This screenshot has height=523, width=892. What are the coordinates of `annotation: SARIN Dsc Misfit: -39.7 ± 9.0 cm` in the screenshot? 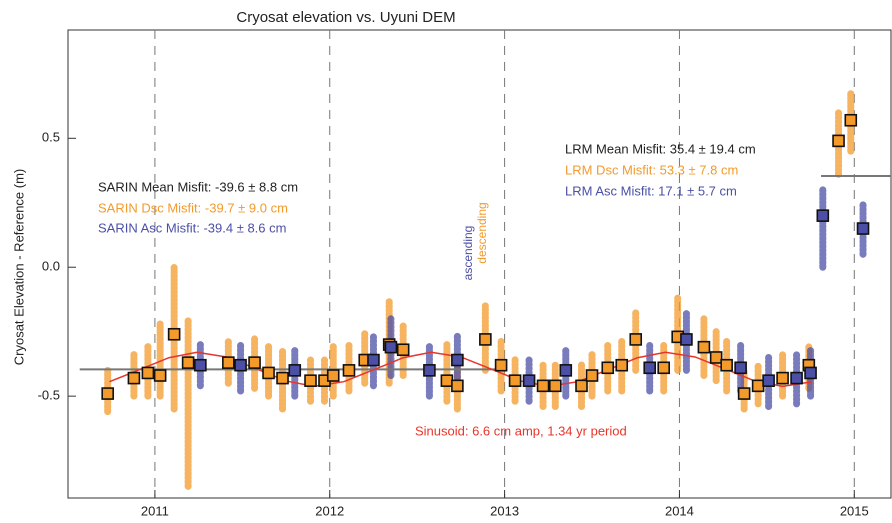 It's located at (193, 207).